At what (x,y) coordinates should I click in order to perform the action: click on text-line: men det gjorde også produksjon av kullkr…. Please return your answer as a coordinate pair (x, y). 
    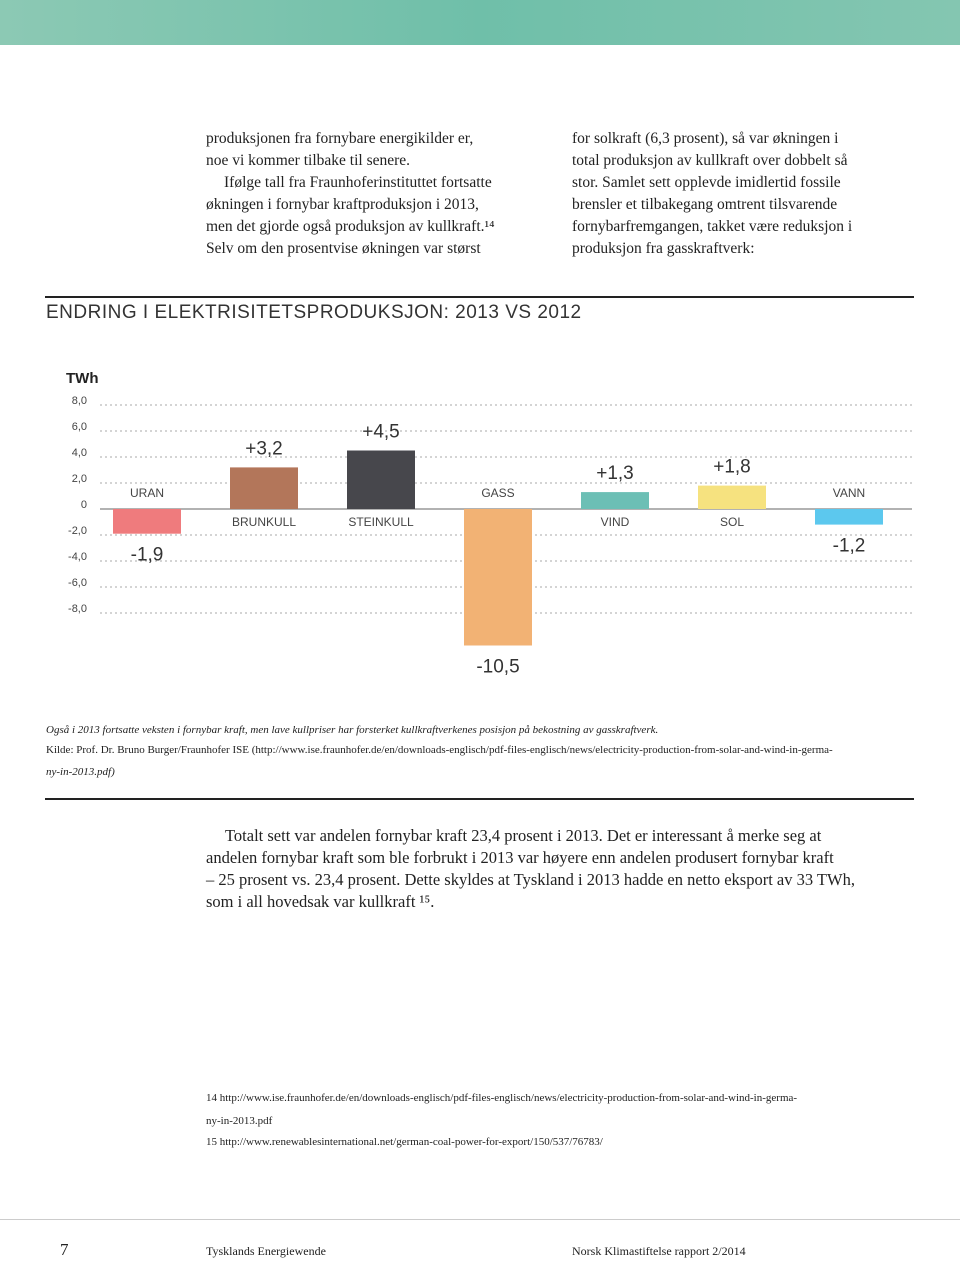
    Looking at the image, I should click on (350, 226).